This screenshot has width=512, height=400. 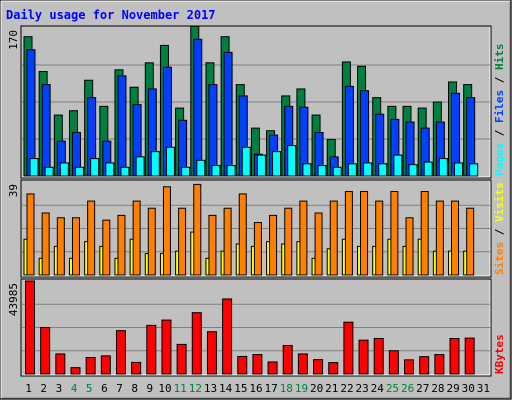 I want to click on x-label-day-2: 2, so click(x=43, y=388).